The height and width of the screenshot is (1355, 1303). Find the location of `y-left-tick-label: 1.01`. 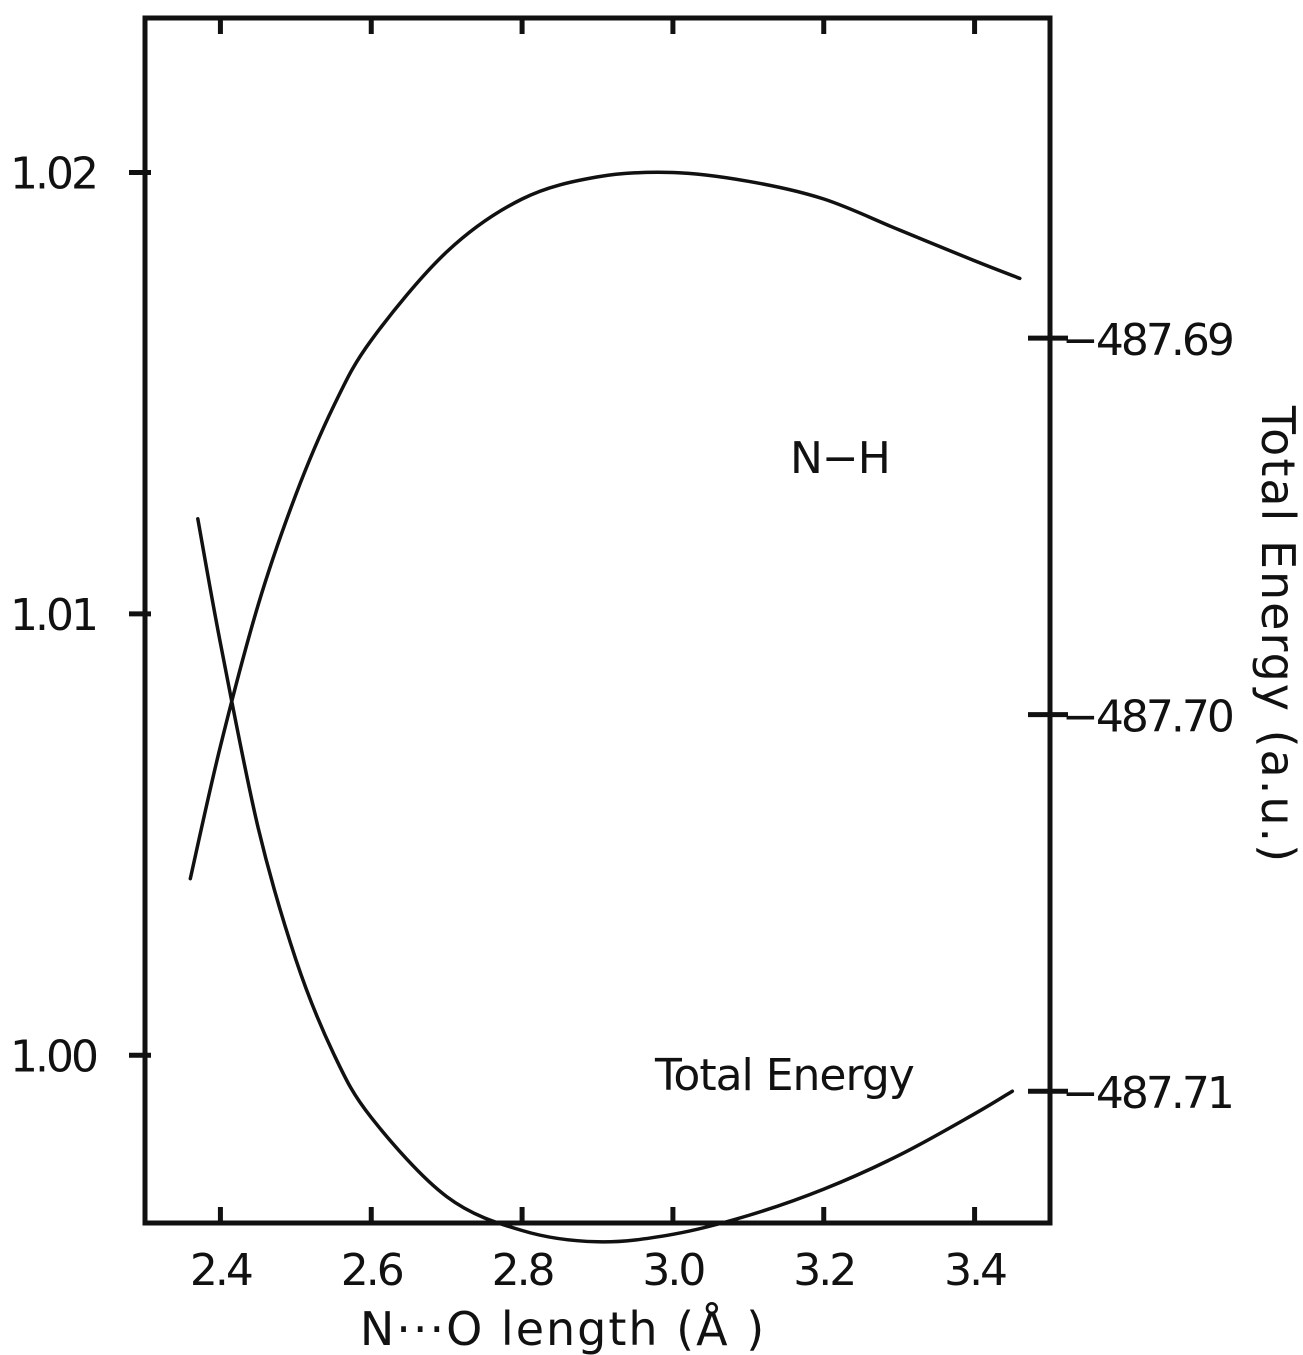

y-left-tick-label: 1.01 is located at coordinates (53, 615).